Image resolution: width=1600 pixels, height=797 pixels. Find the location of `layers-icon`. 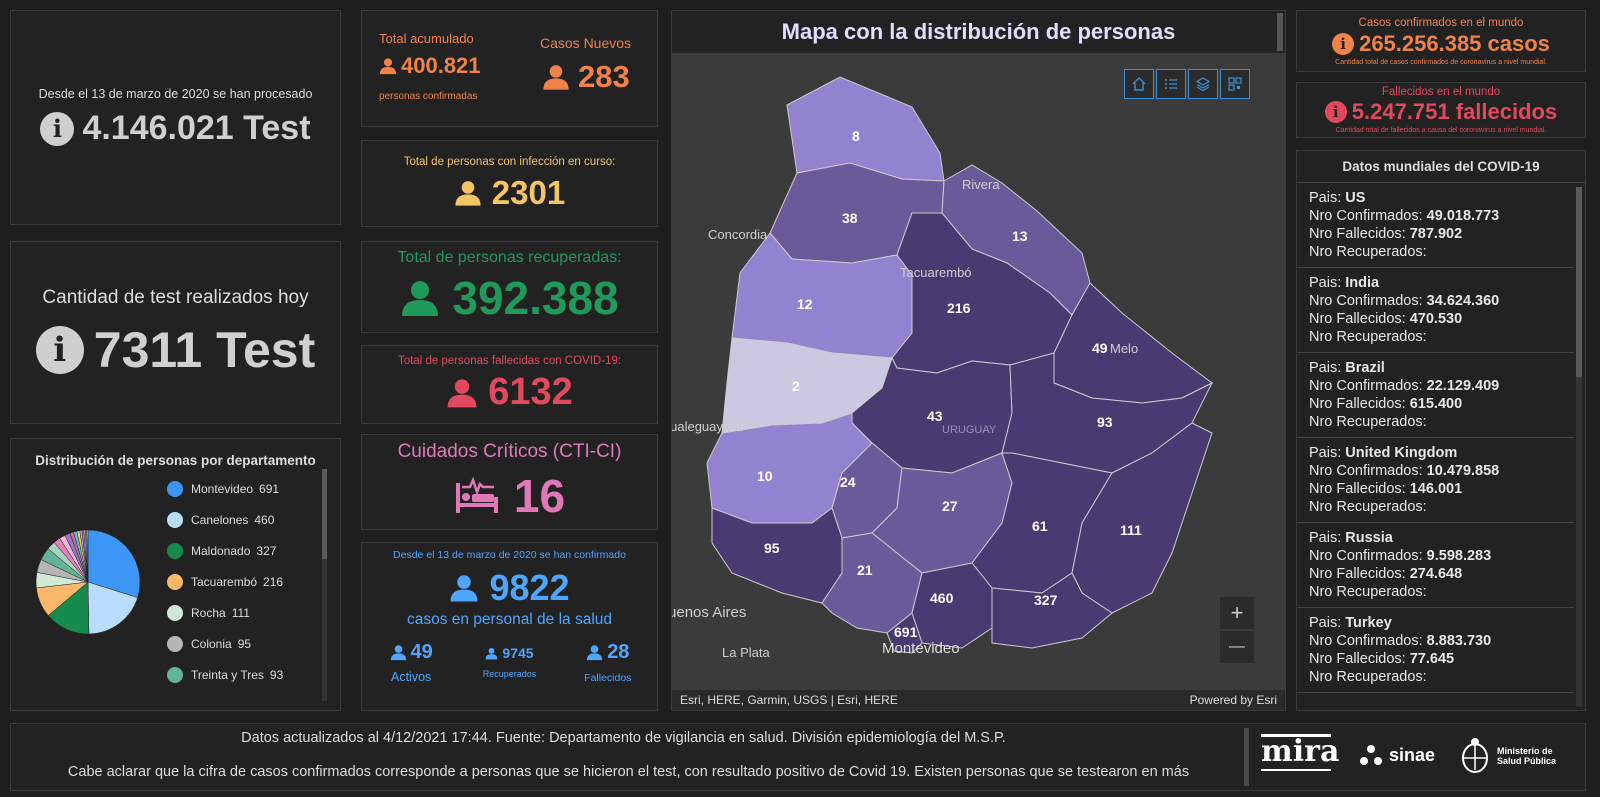

layers-icon is located at coordinates (1203, 84).